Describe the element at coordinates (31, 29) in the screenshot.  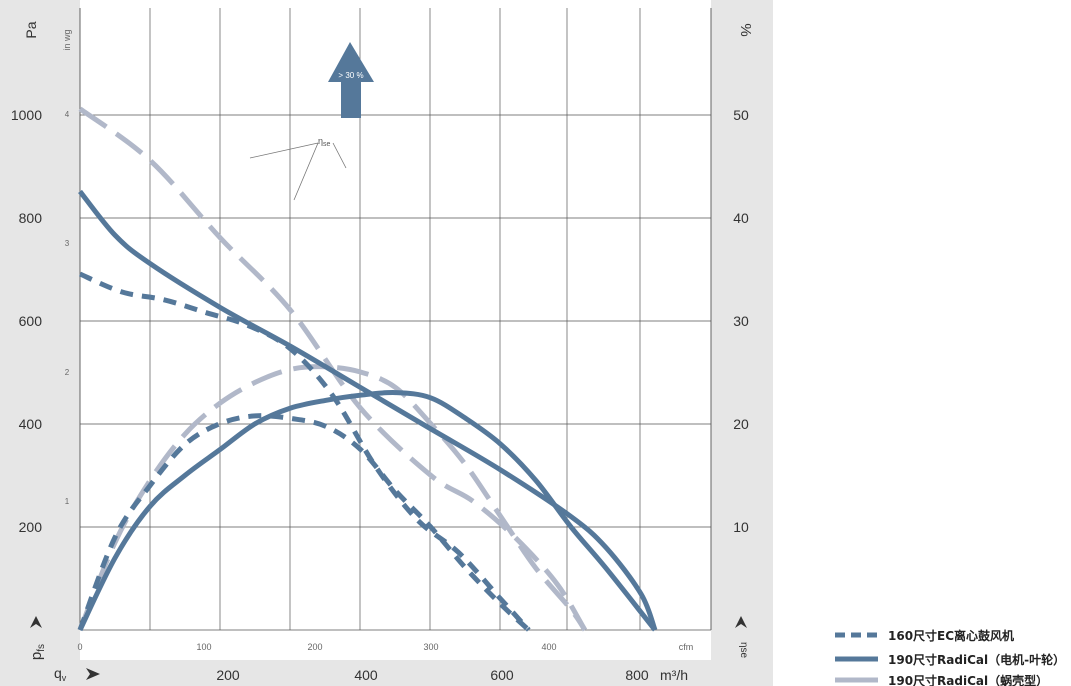
I see `pa-unit-label: Pa` at that location.